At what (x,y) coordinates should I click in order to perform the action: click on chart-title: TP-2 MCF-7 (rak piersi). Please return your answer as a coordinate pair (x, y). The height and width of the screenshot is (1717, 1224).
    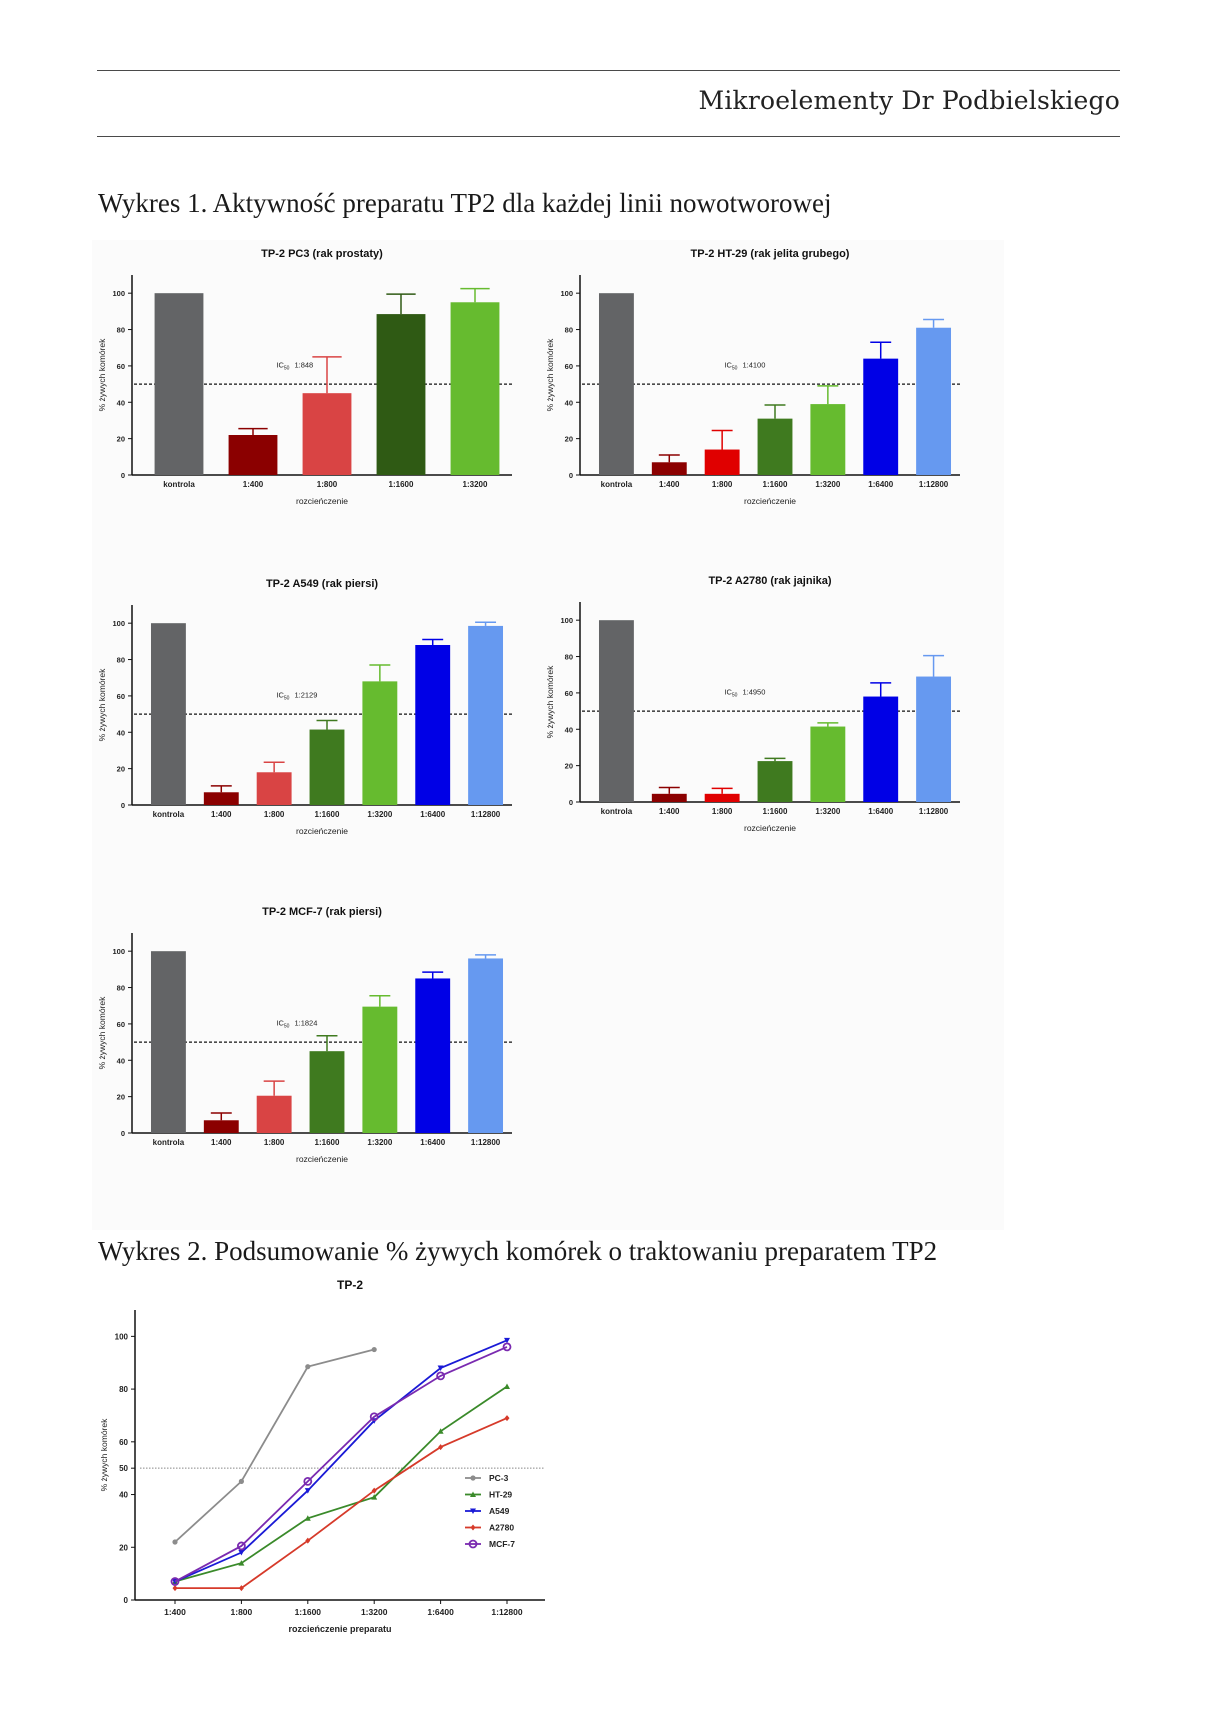
    Looking at the image, I should click on (322, 912).